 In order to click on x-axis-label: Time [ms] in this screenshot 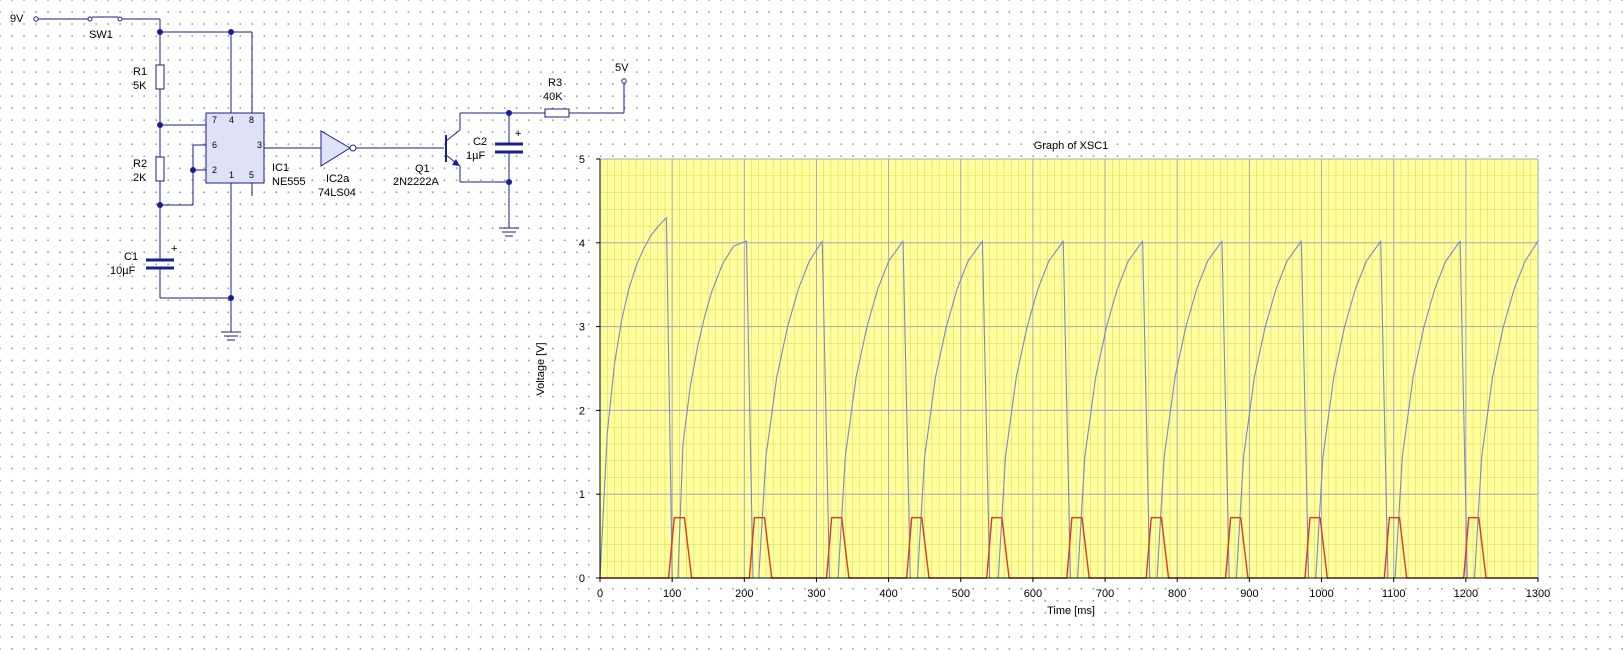, I will do `click(1071, 611)`.